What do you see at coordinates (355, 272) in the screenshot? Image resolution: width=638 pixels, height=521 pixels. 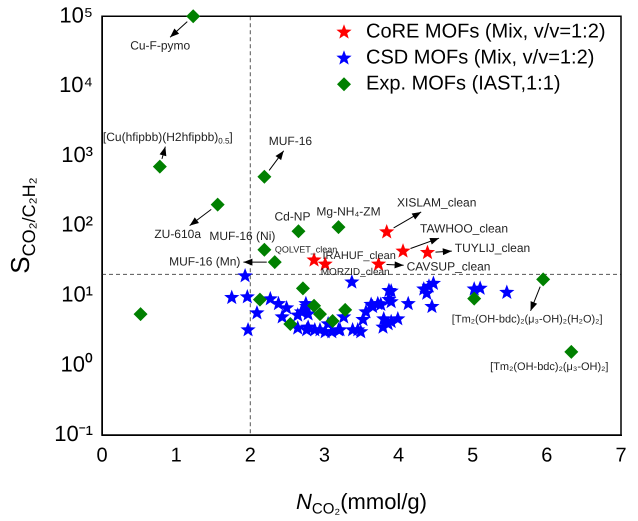 I see `annotation: MORZID_clean` at bounding box center [355, 272].